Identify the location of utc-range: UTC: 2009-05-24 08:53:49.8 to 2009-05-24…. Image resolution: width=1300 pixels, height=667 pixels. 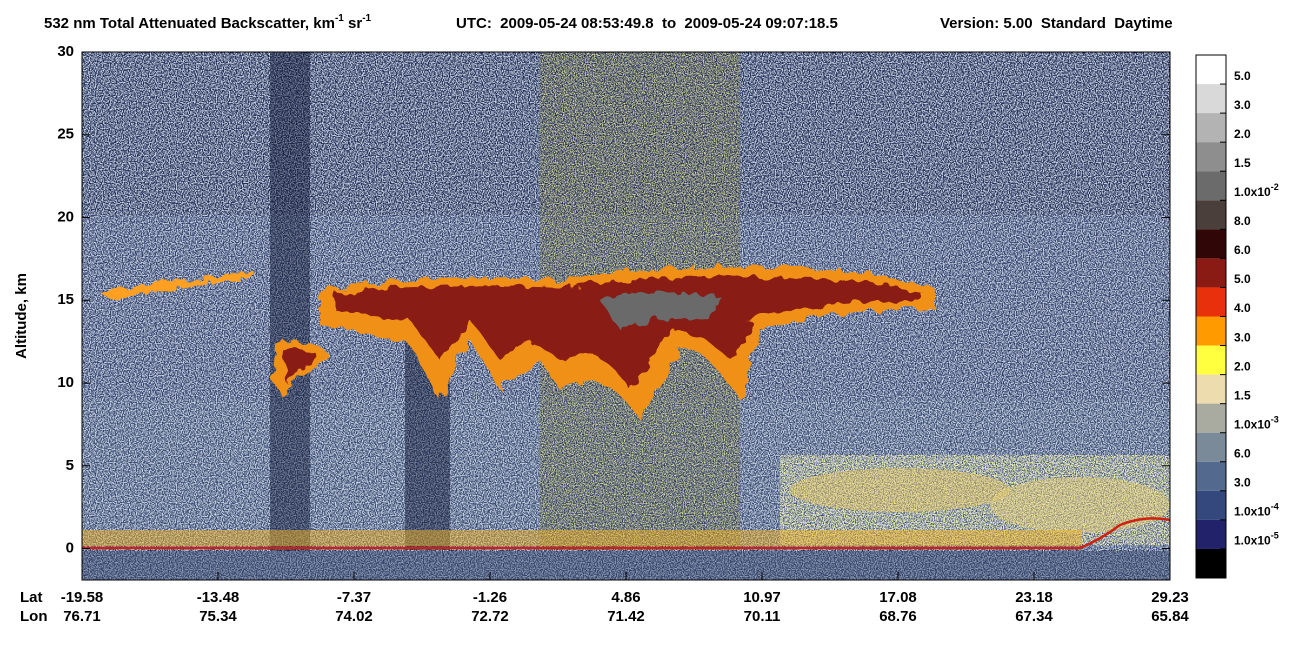
(647, 23).